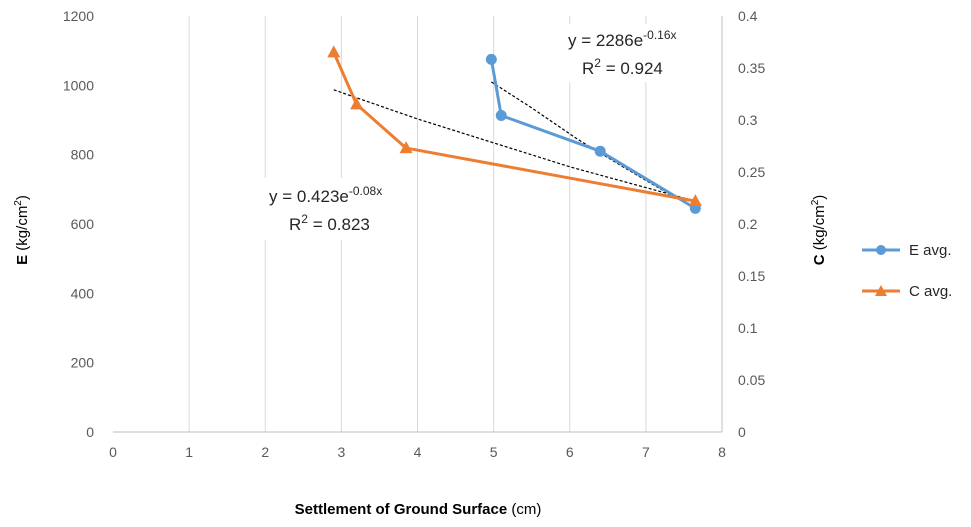 This screenshot has height=527, width=971. What do you see at coordinates (78, 16) in the screenshot?
I see `y-left-tick-label: 1200` at bounding box center [78, 16].